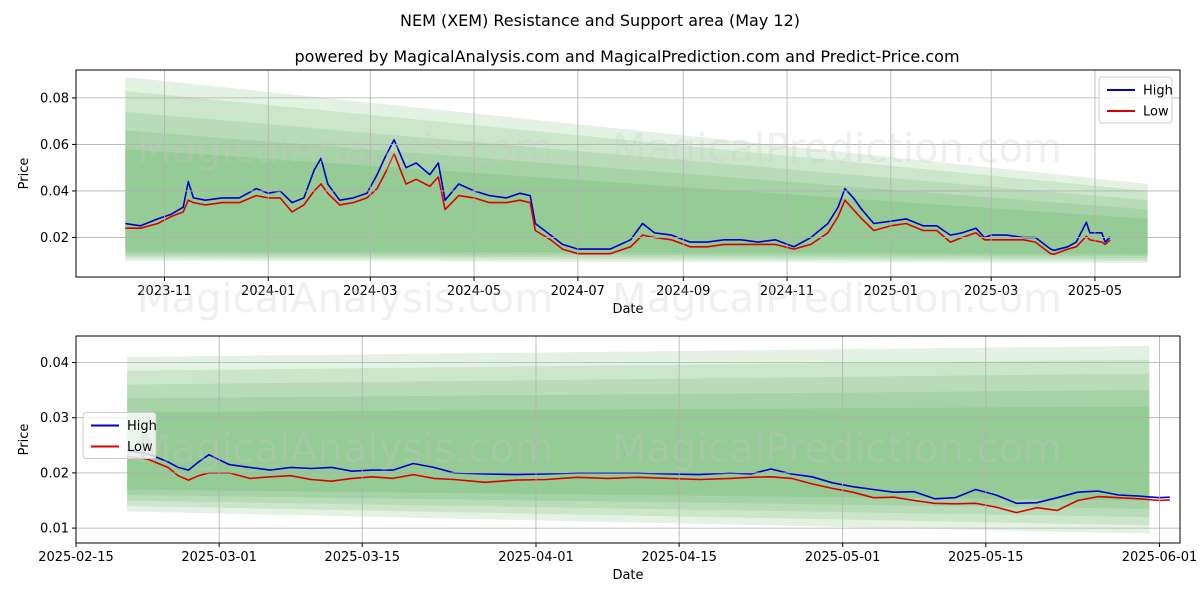 The width and height of the screenshot is (1200, 600). What do you see at coordinates (54, 98) in the screenshot?
I see `y-tick-label-3: 0.08` at bounding box center [54, 98].